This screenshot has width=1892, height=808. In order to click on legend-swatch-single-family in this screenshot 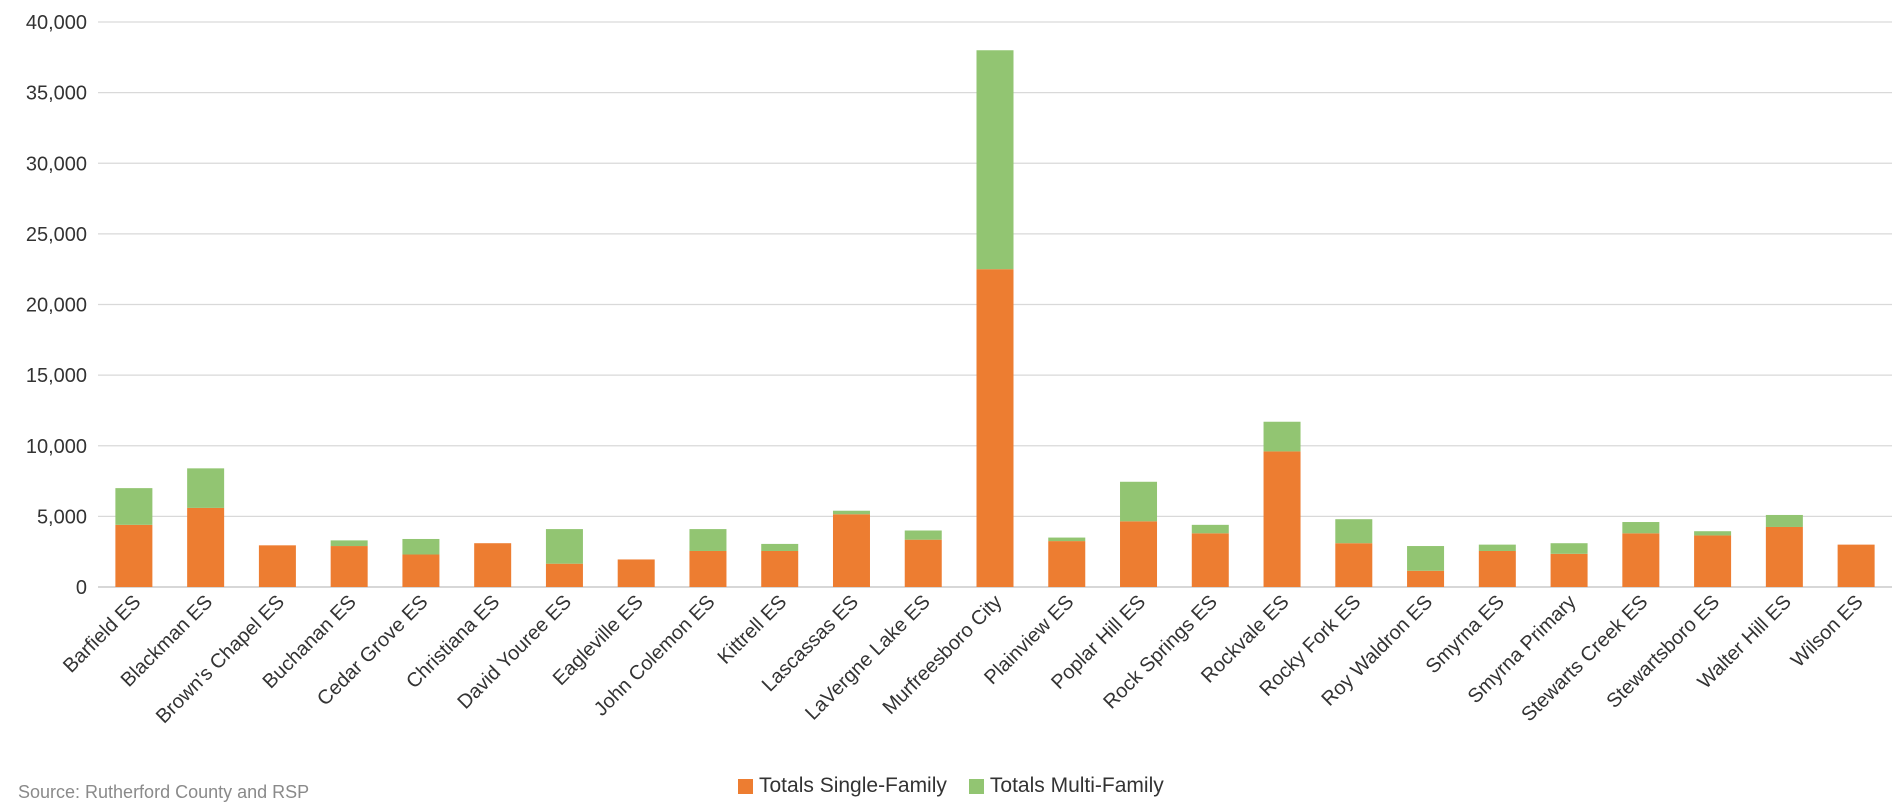, I will do `click(745, 786)`.